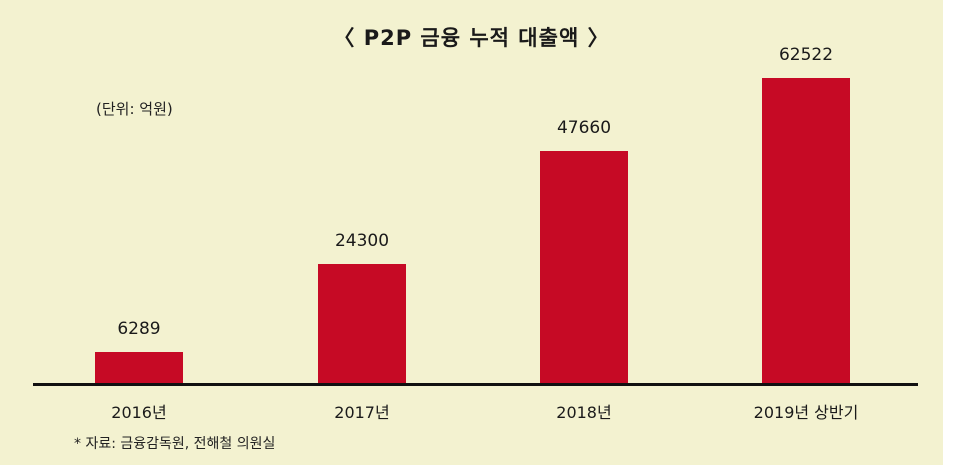 The width and height of the screenshot is (953, 470). I want to click on source-note: * 자료: 금융감독원, 전해철 의원실, so click(175, 444).